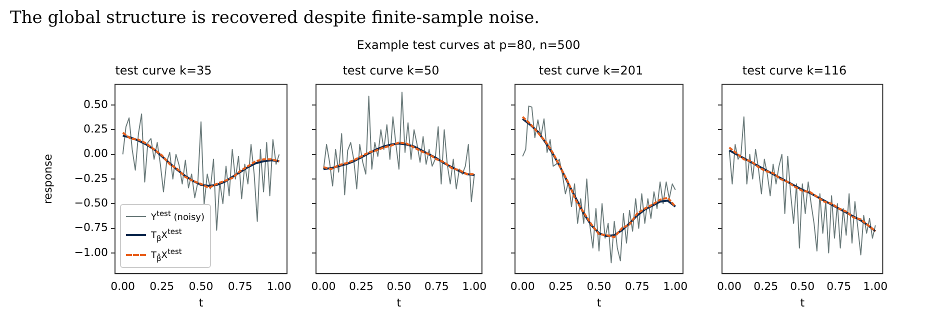 The image size is (937, 312). Describe the element at coordinates (166, 236) in the screenshot. I see `legend-label: T$_{β}$X$^{test}$` at that location.